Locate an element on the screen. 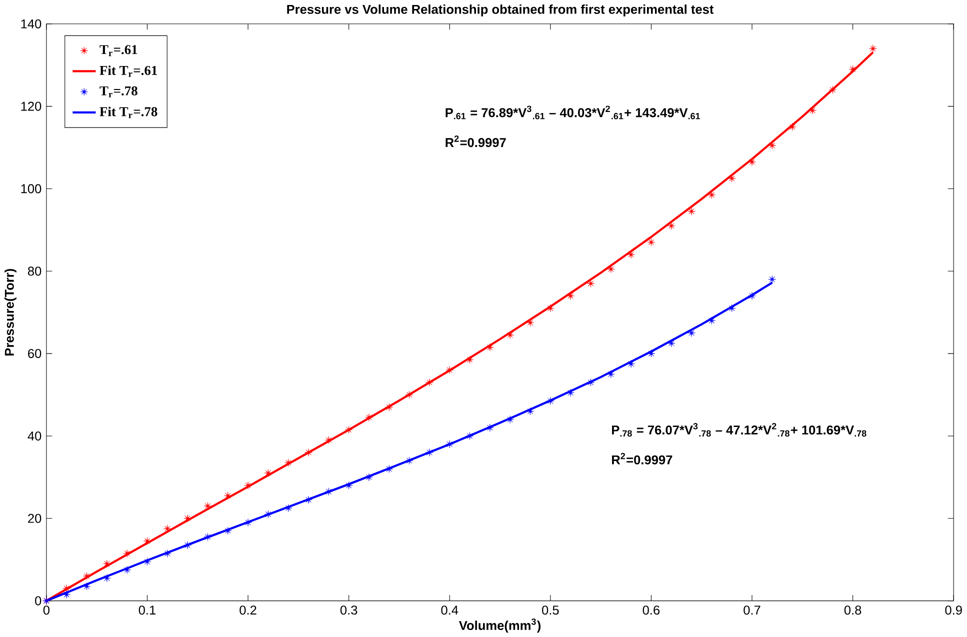 This screenshot has width=967, height=637. y-tick-label: 20 is located at coordinates (35, 518).